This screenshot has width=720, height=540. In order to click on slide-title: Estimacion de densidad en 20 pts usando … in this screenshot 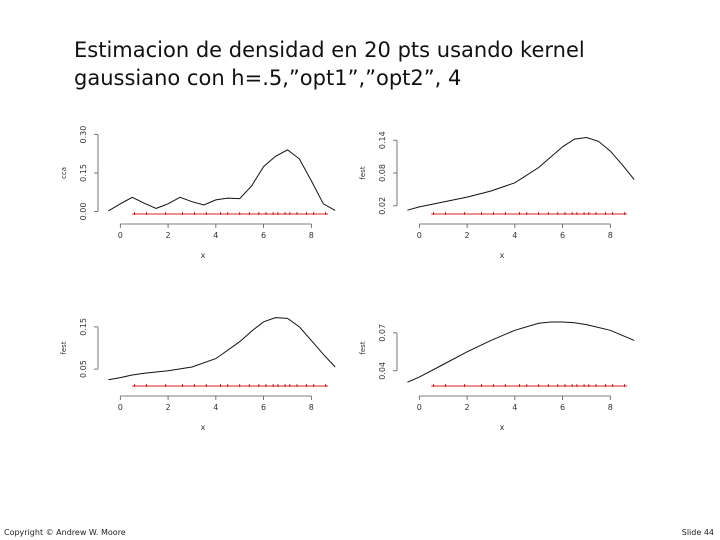, I will do `click(374, 64)`.